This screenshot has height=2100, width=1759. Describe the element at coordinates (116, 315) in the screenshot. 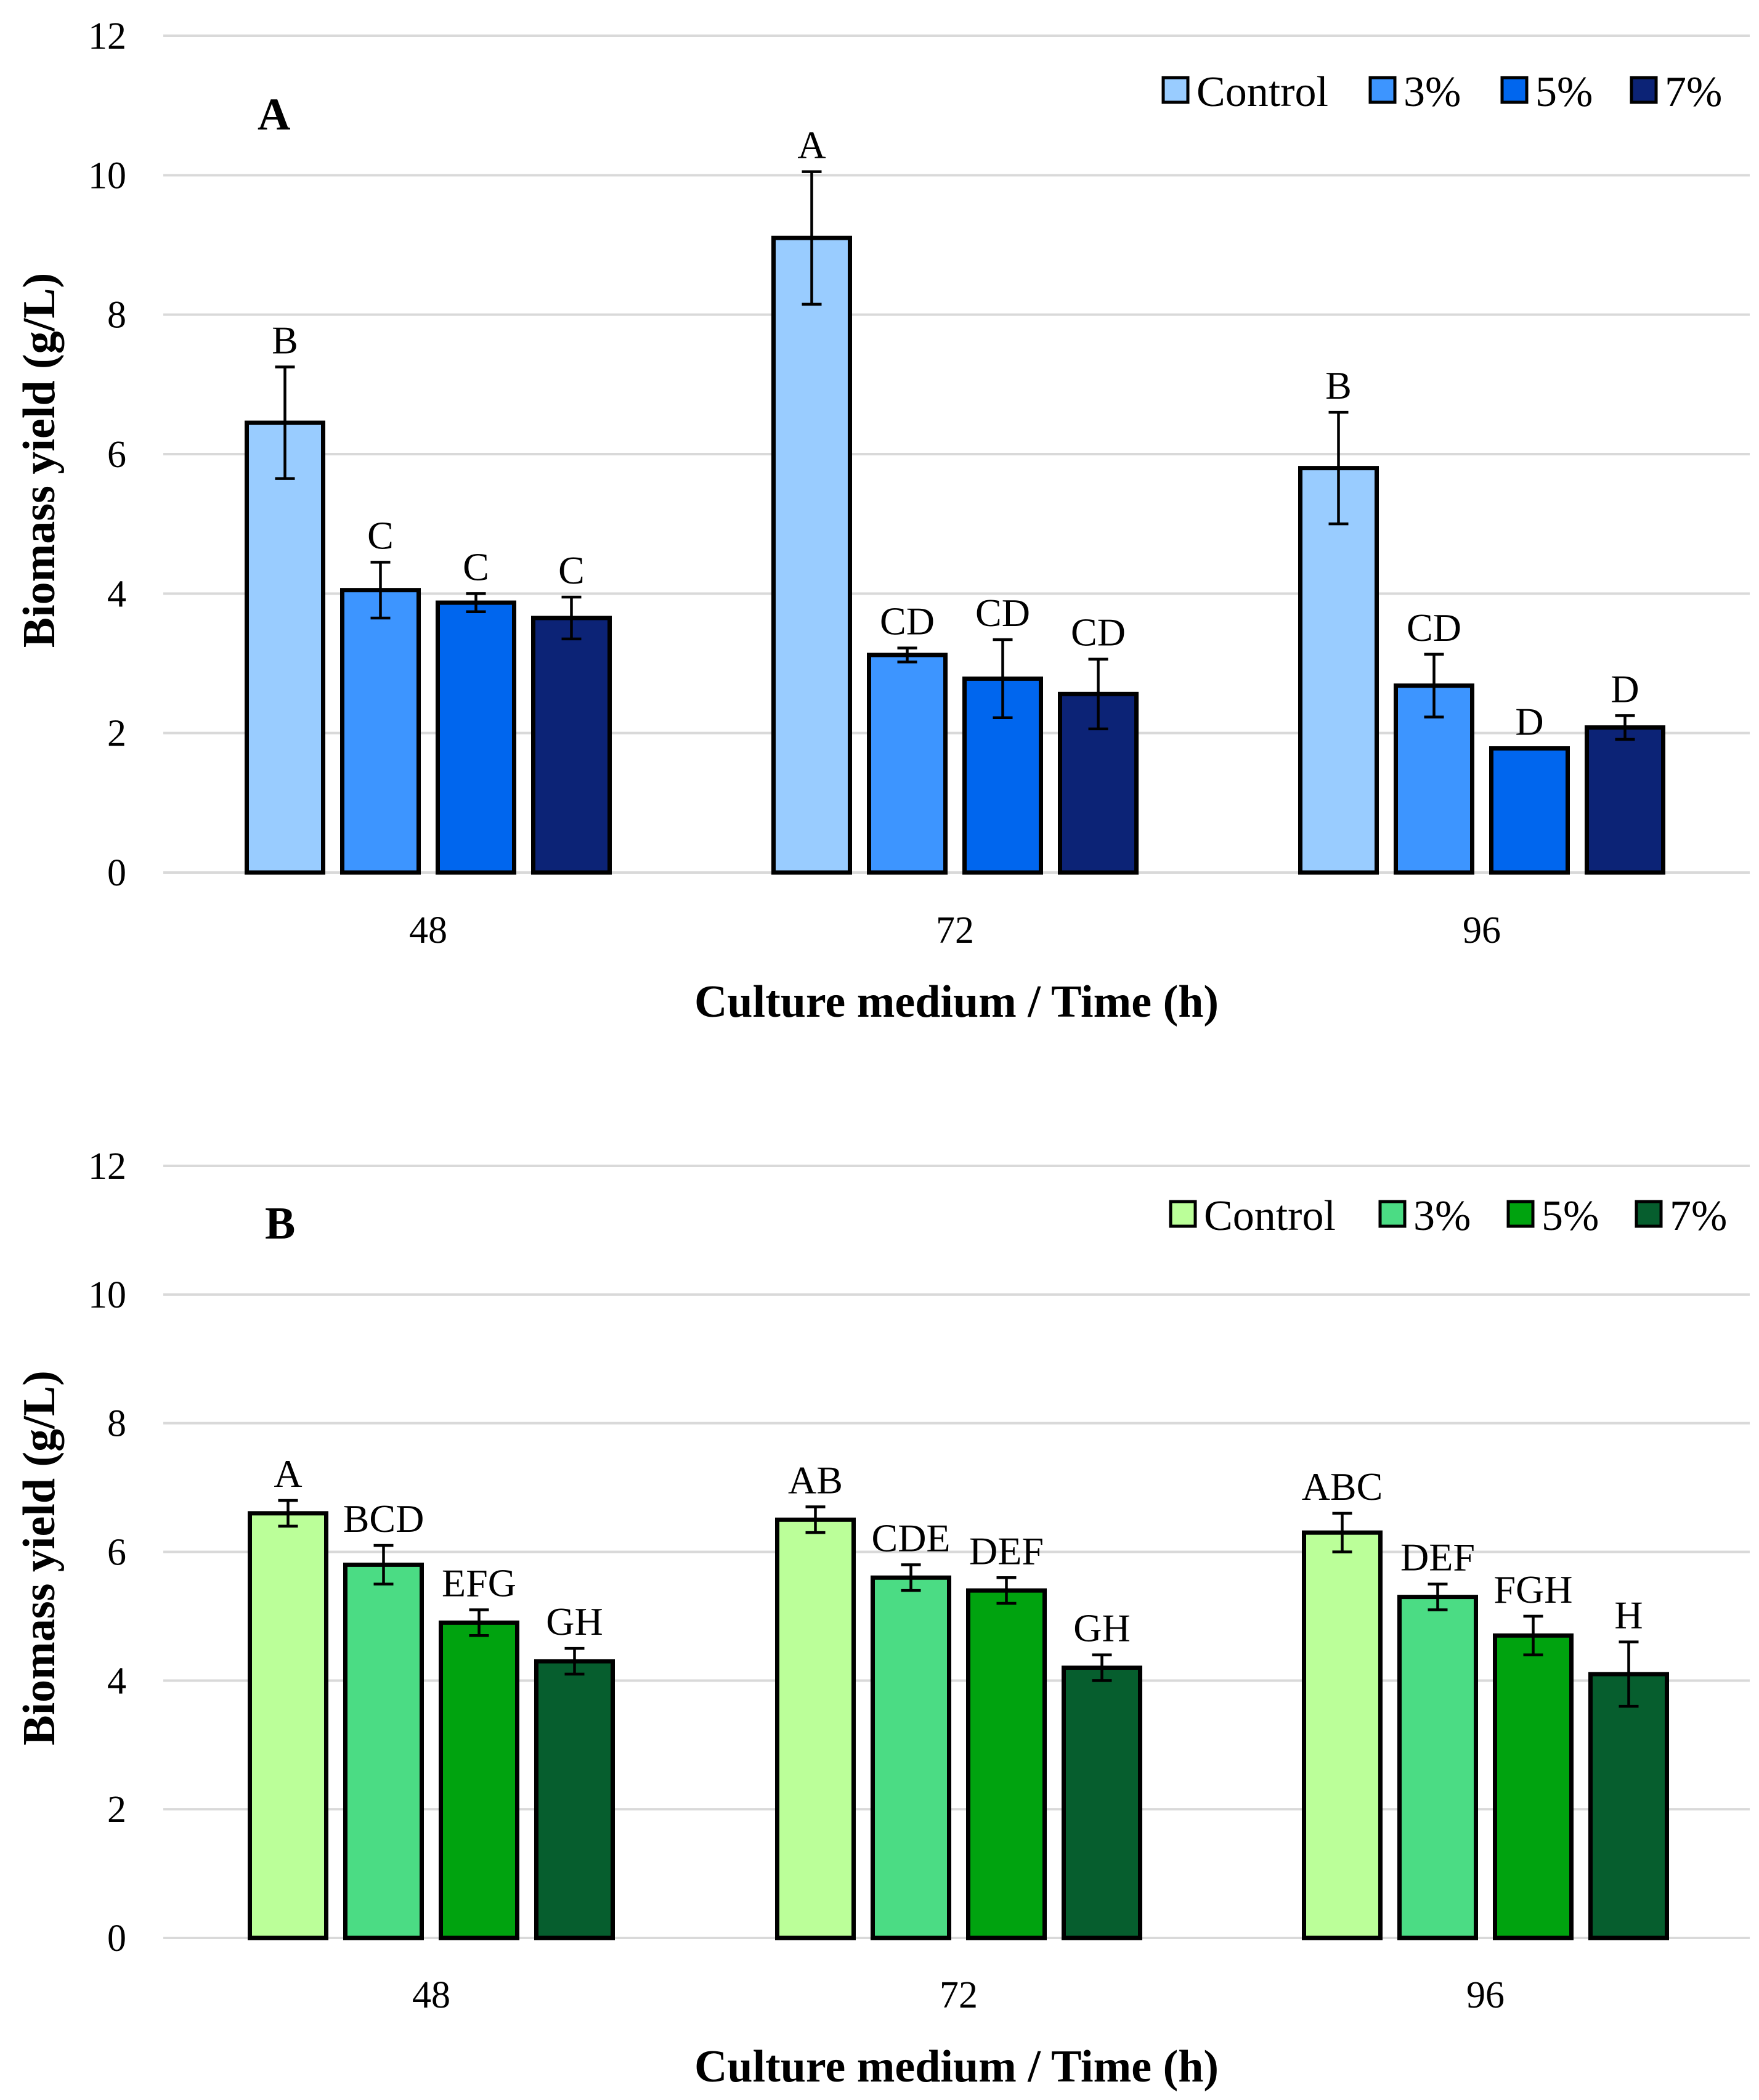

I see `panel-a-y-tick-8: 8` at that location.